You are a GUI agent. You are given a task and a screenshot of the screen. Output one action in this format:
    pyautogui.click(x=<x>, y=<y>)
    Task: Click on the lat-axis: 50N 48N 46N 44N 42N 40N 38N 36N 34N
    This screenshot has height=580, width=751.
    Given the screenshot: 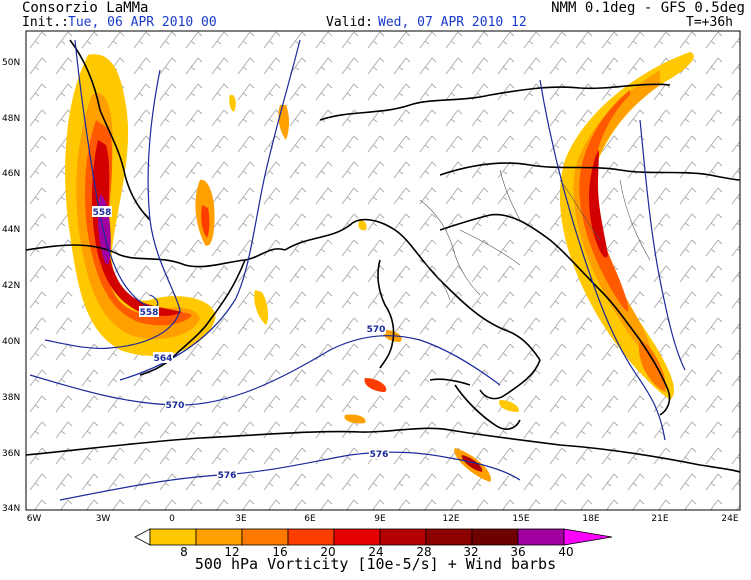 What is the action you would take?
    pyautogui.click(x=11, y=286)
    